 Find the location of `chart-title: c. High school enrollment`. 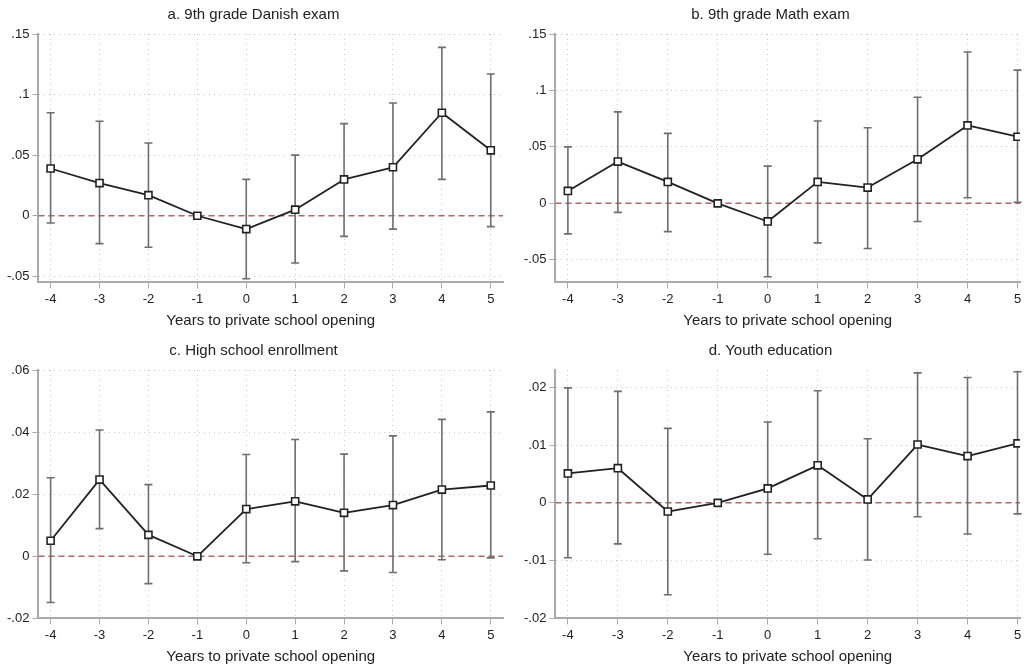

chart-title: c. High school enrollment is located at coordinates (254, 350).